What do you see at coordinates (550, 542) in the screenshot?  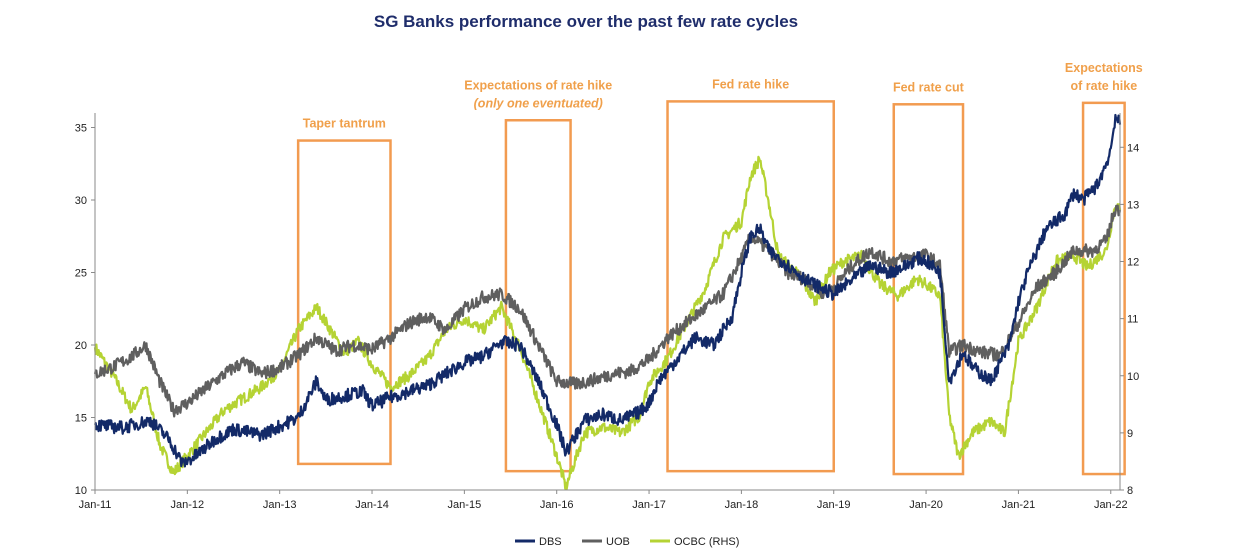 I see `legend-label: DBS` at bounding box center [550, 542].